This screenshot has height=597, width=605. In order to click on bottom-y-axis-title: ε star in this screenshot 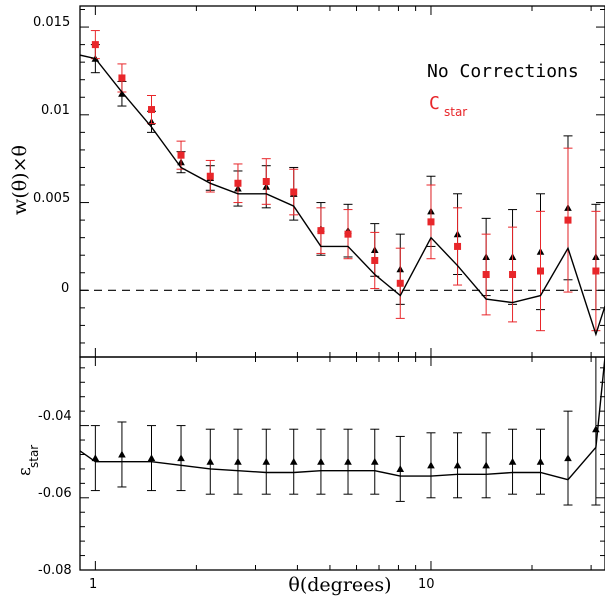, I will do `click(28, 460)`.